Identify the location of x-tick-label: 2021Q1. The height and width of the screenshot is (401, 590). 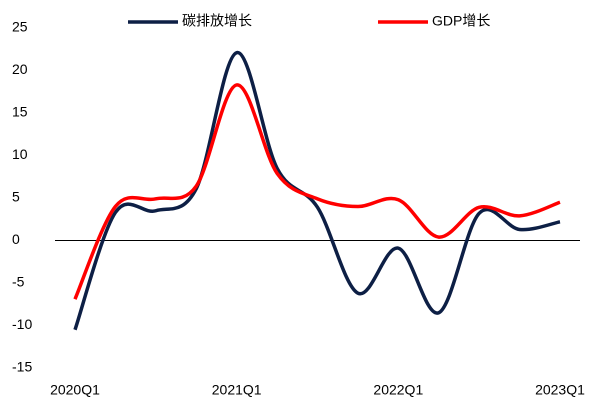
(237, 390).